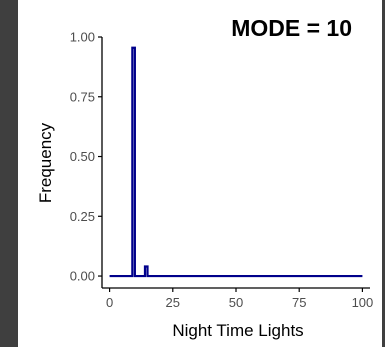 Image resolution: width=385 pixels, height=347 pixels. Describe the element at coordinates (363, 302) in the screenshot. I see `x-tick-label: 100` at that location.